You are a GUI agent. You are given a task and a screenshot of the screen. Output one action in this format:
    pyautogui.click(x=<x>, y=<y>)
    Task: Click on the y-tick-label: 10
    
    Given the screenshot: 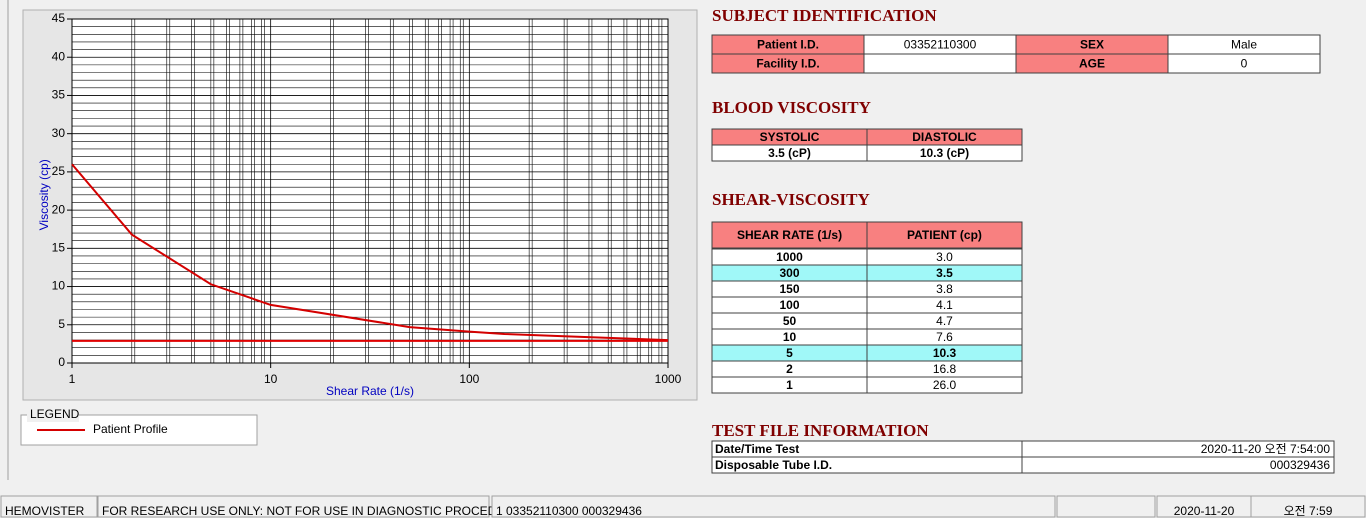 What is the action you would take?
    pyautogui.click(x=59, y=286)
    